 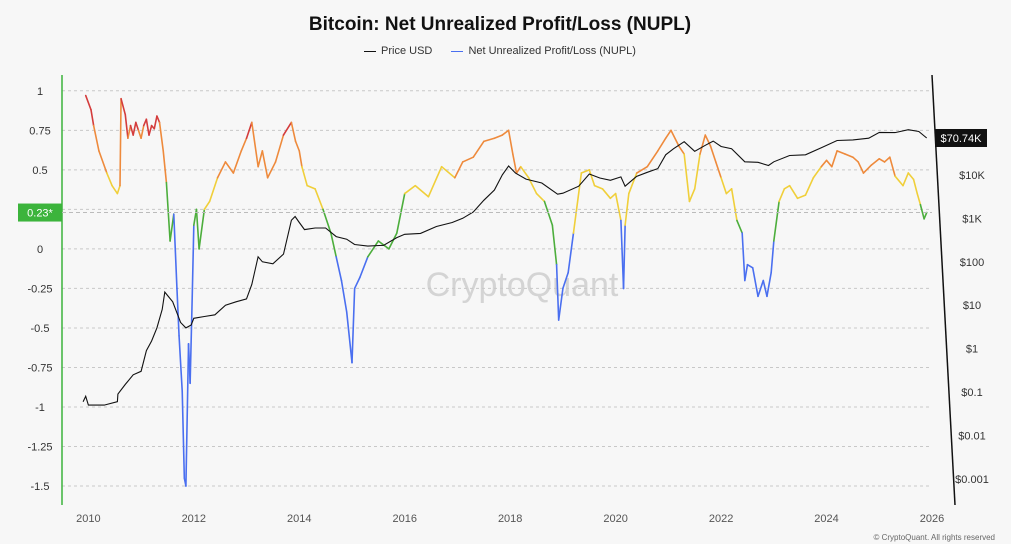 What do you see at coordinates (370, 51) in the screenshot?
I see `legend-swatch-price` at bounding box center [370, 51].